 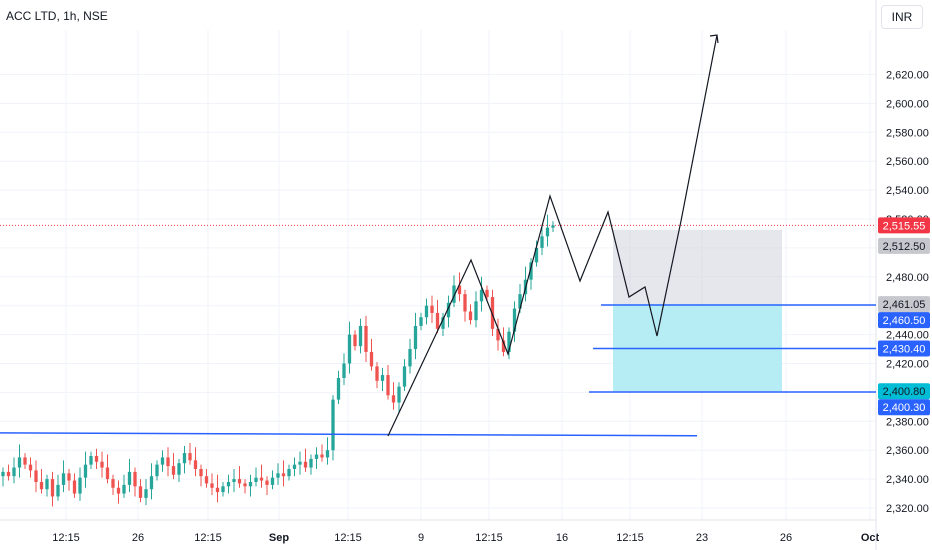 What do you see at coordinates (697, 267) in the screenshot?
I see `stop-loss-zone` at bounding box center [697, 267].